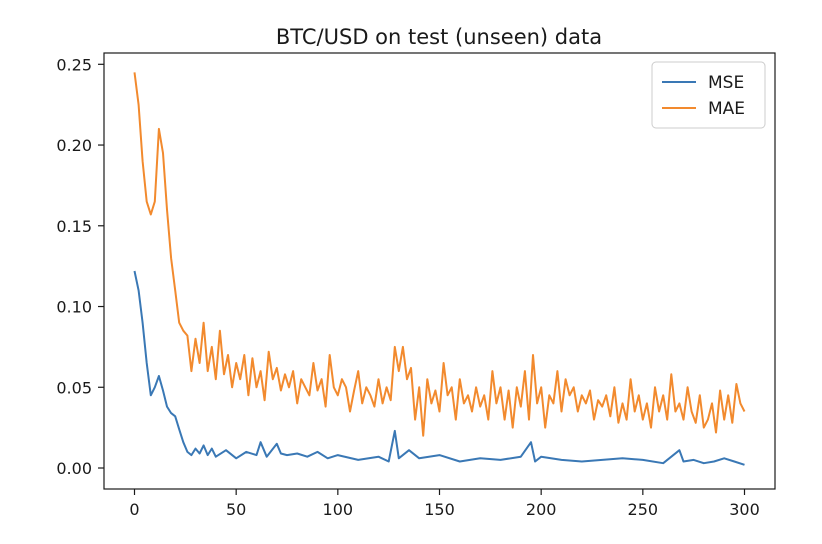 This screenshot has height=544, width=822. I want to click on y-tick-label: 0.20, so click(74, 145).